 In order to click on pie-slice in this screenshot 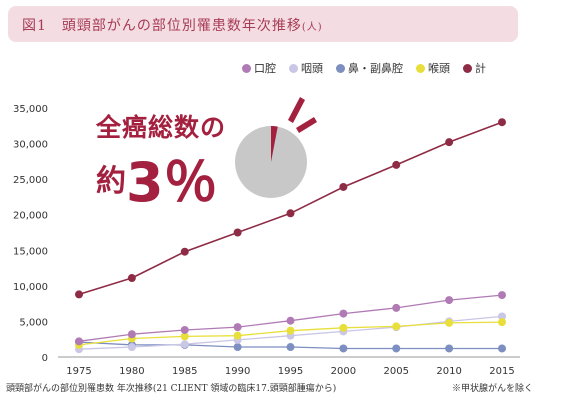, I will do `click(274, 144)`.